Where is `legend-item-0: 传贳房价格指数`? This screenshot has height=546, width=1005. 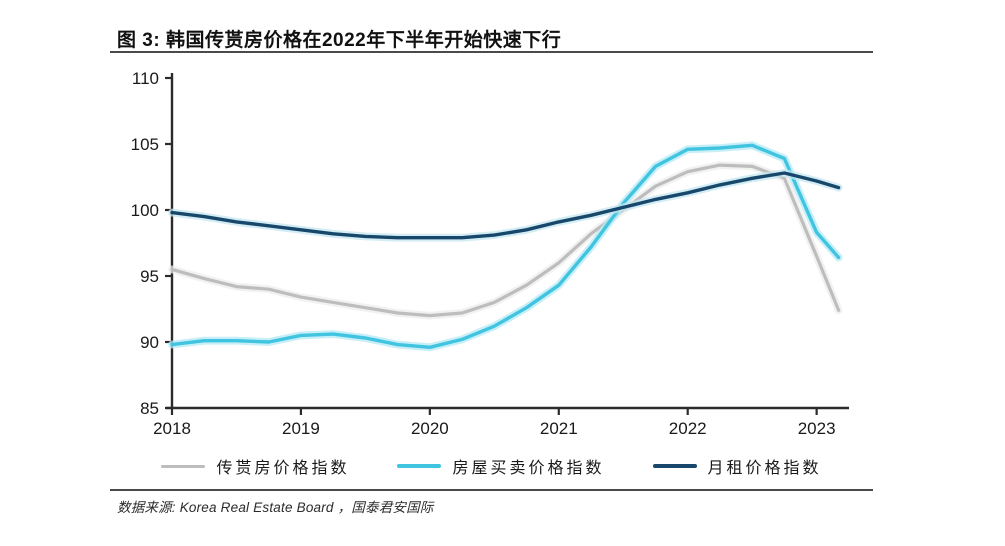
legend-item-0: 传贳房价格指数 is located at coordinates (255, 466).